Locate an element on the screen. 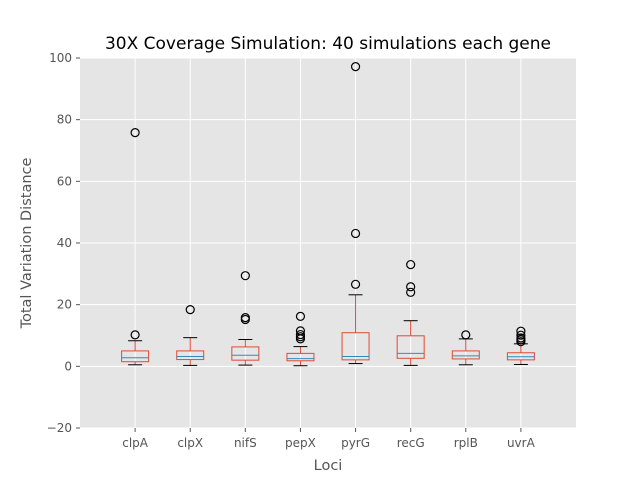  y-axis-ticks: −20 0 20 40 60 80 100 is located at coordinates (63, 243).